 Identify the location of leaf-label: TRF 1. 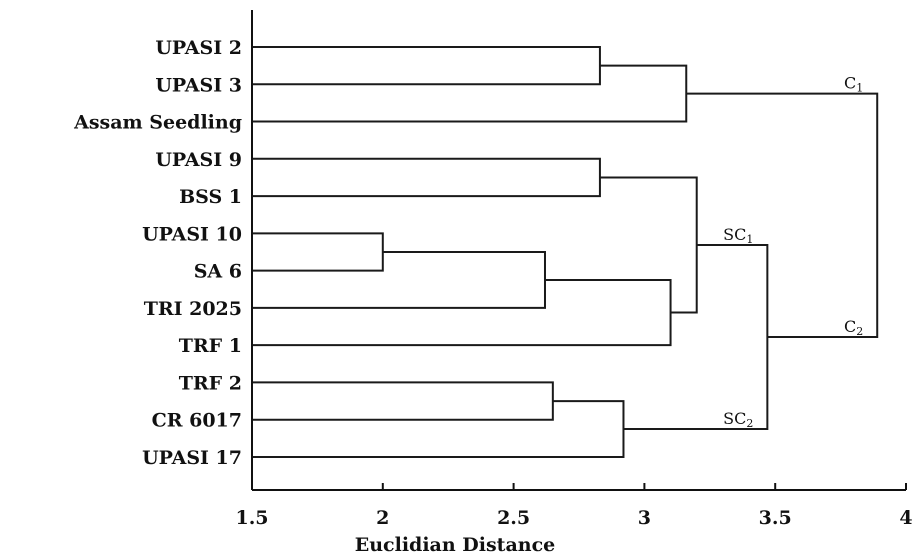
(210, 346).